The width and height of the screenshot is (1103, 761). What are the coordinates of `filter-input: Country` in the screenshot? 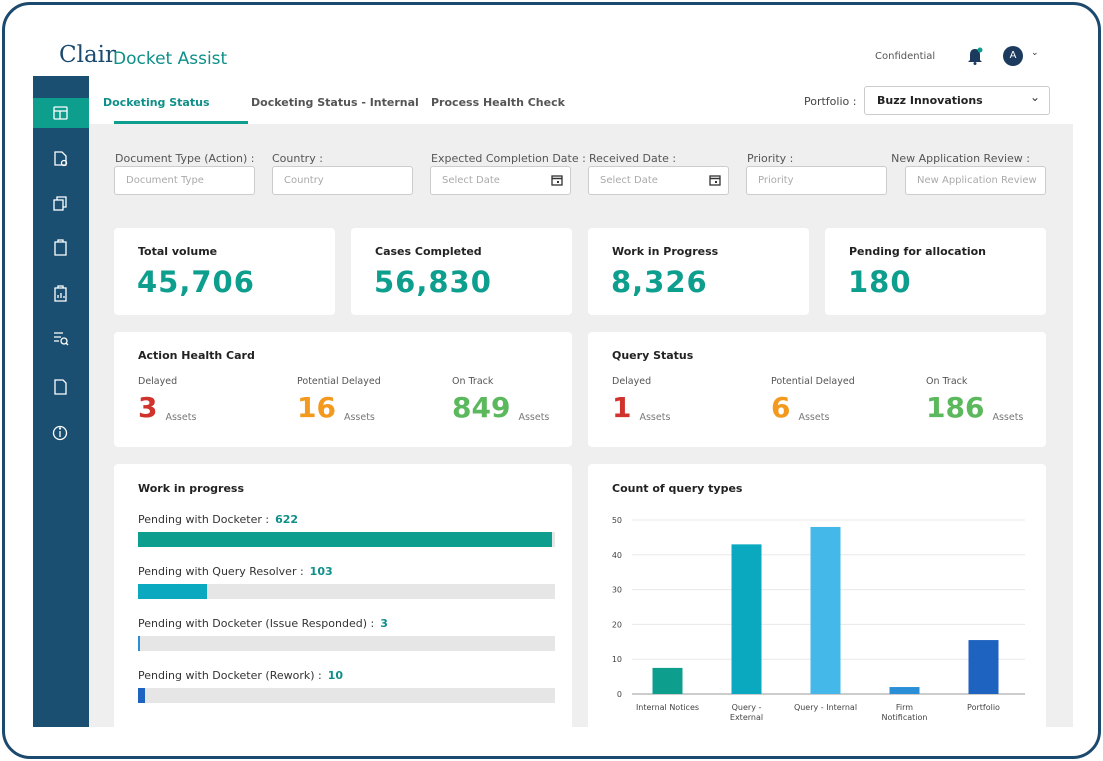 It's located at (342, 180).